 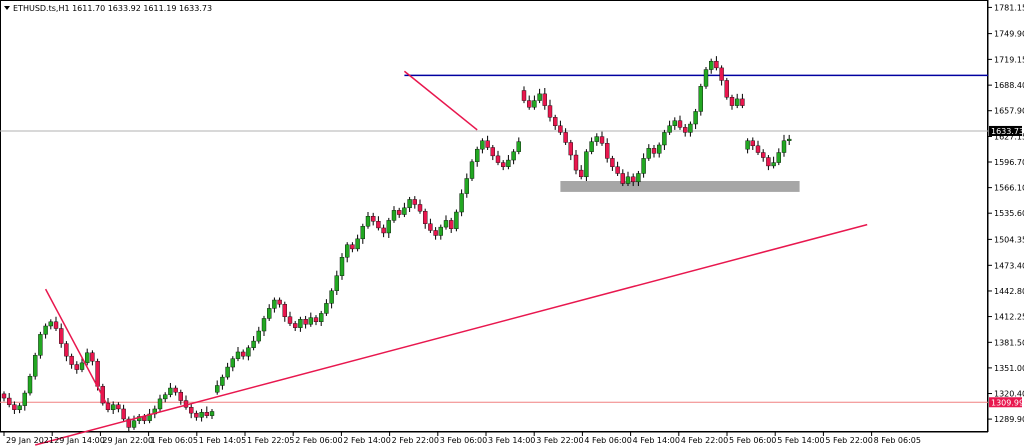 What do you see at coordinates (1009, 291) in the screenshot?
I see `price-tick-label: 1442.80` at bounding box center [1009, 291].